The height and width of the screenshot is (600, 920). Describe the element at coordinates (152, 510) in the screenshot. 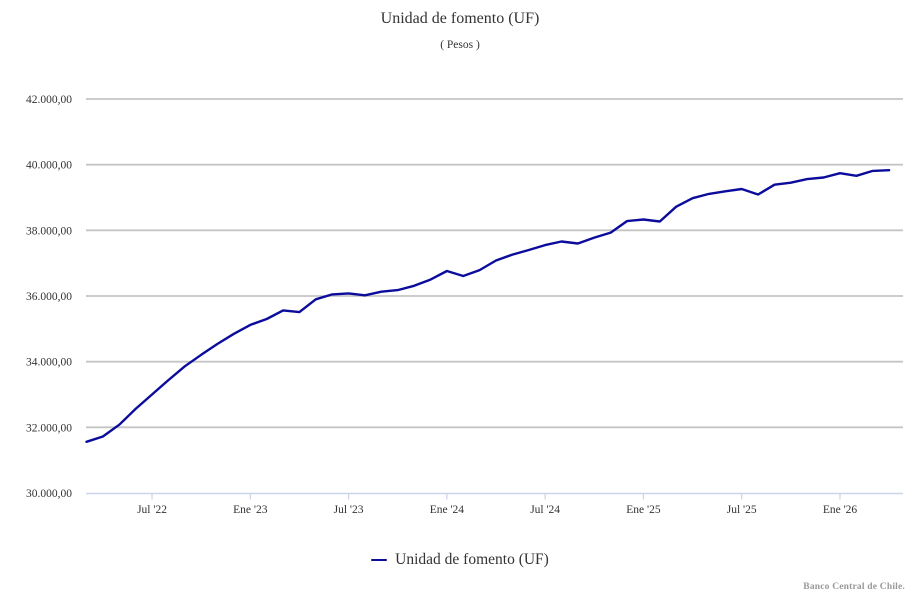

I see `x-axis-label: Jul '22` at that location.